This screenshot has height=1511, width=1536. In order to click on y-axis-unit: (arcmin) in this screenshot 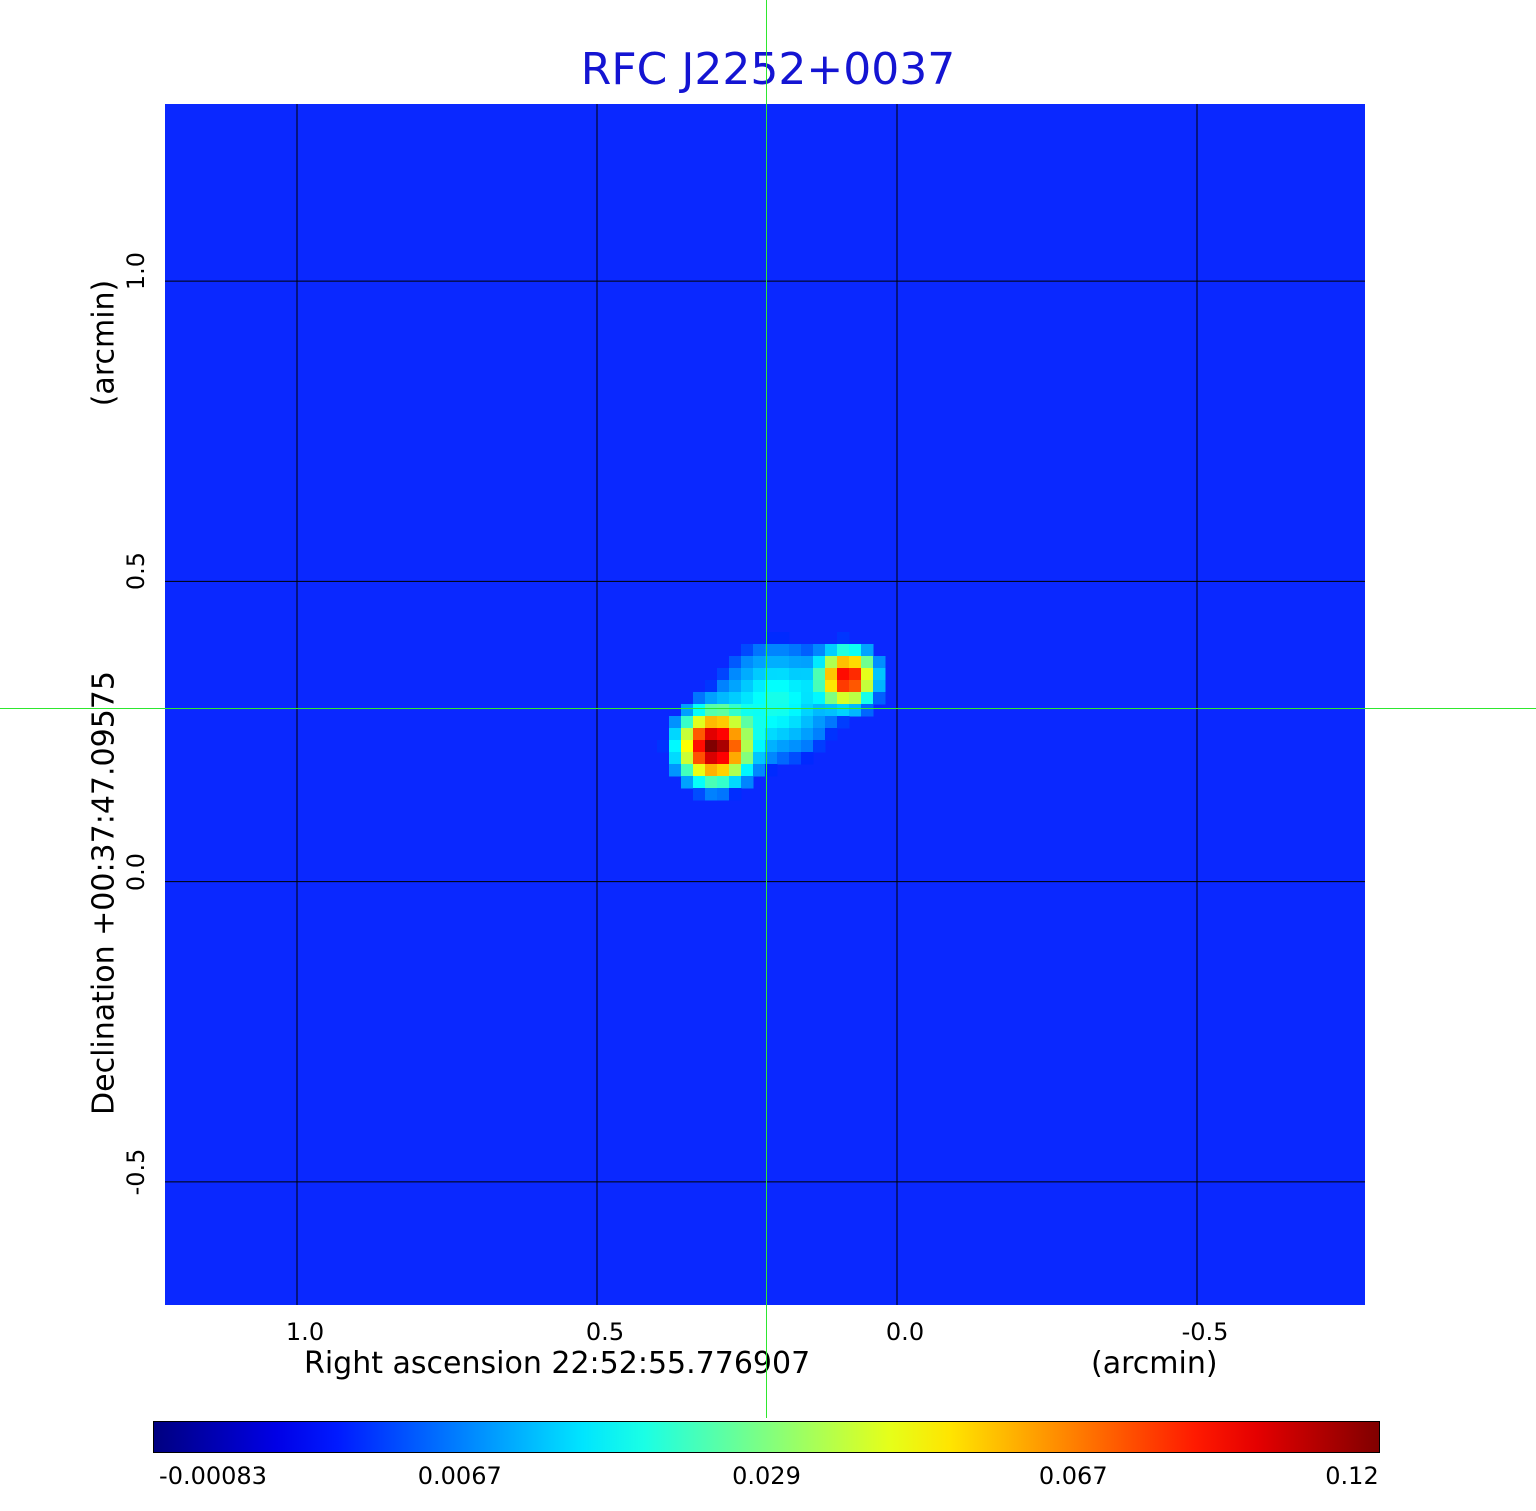, I will do `click(104, 343)`.